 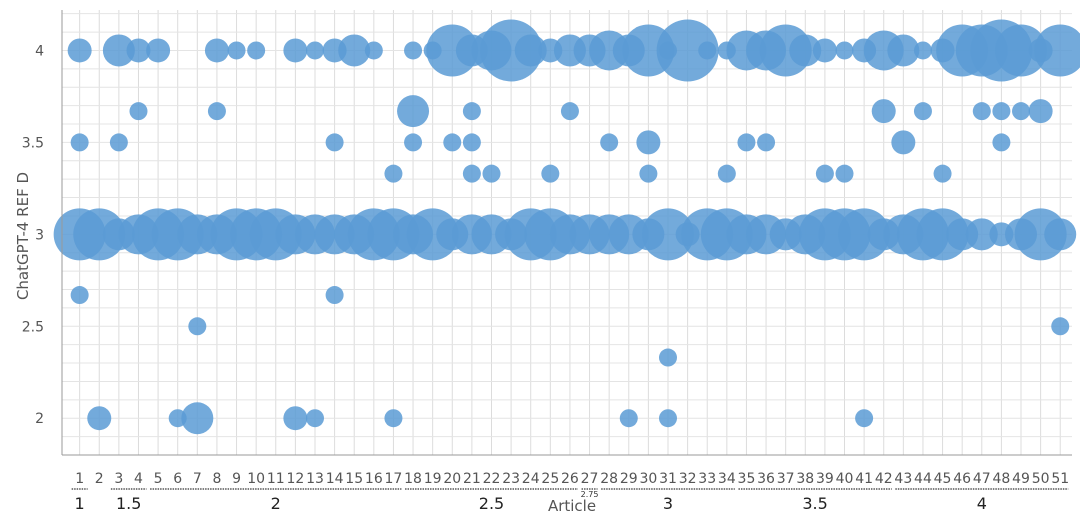 What do you see at coordinates (707, 479) in the screenshot?
I see `x-tick-label: 33` at bounding box center [707, 479].